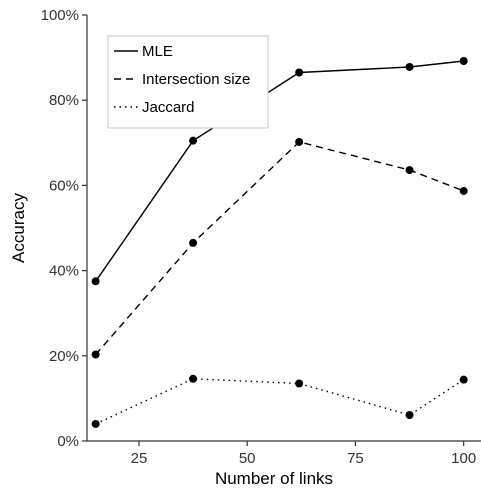 This screenshot has width=481, height=490. What do you see at coordinates (355, 458) in the screenshot?
I see `x-tick-label: 75` at bounding box center [355, 458].